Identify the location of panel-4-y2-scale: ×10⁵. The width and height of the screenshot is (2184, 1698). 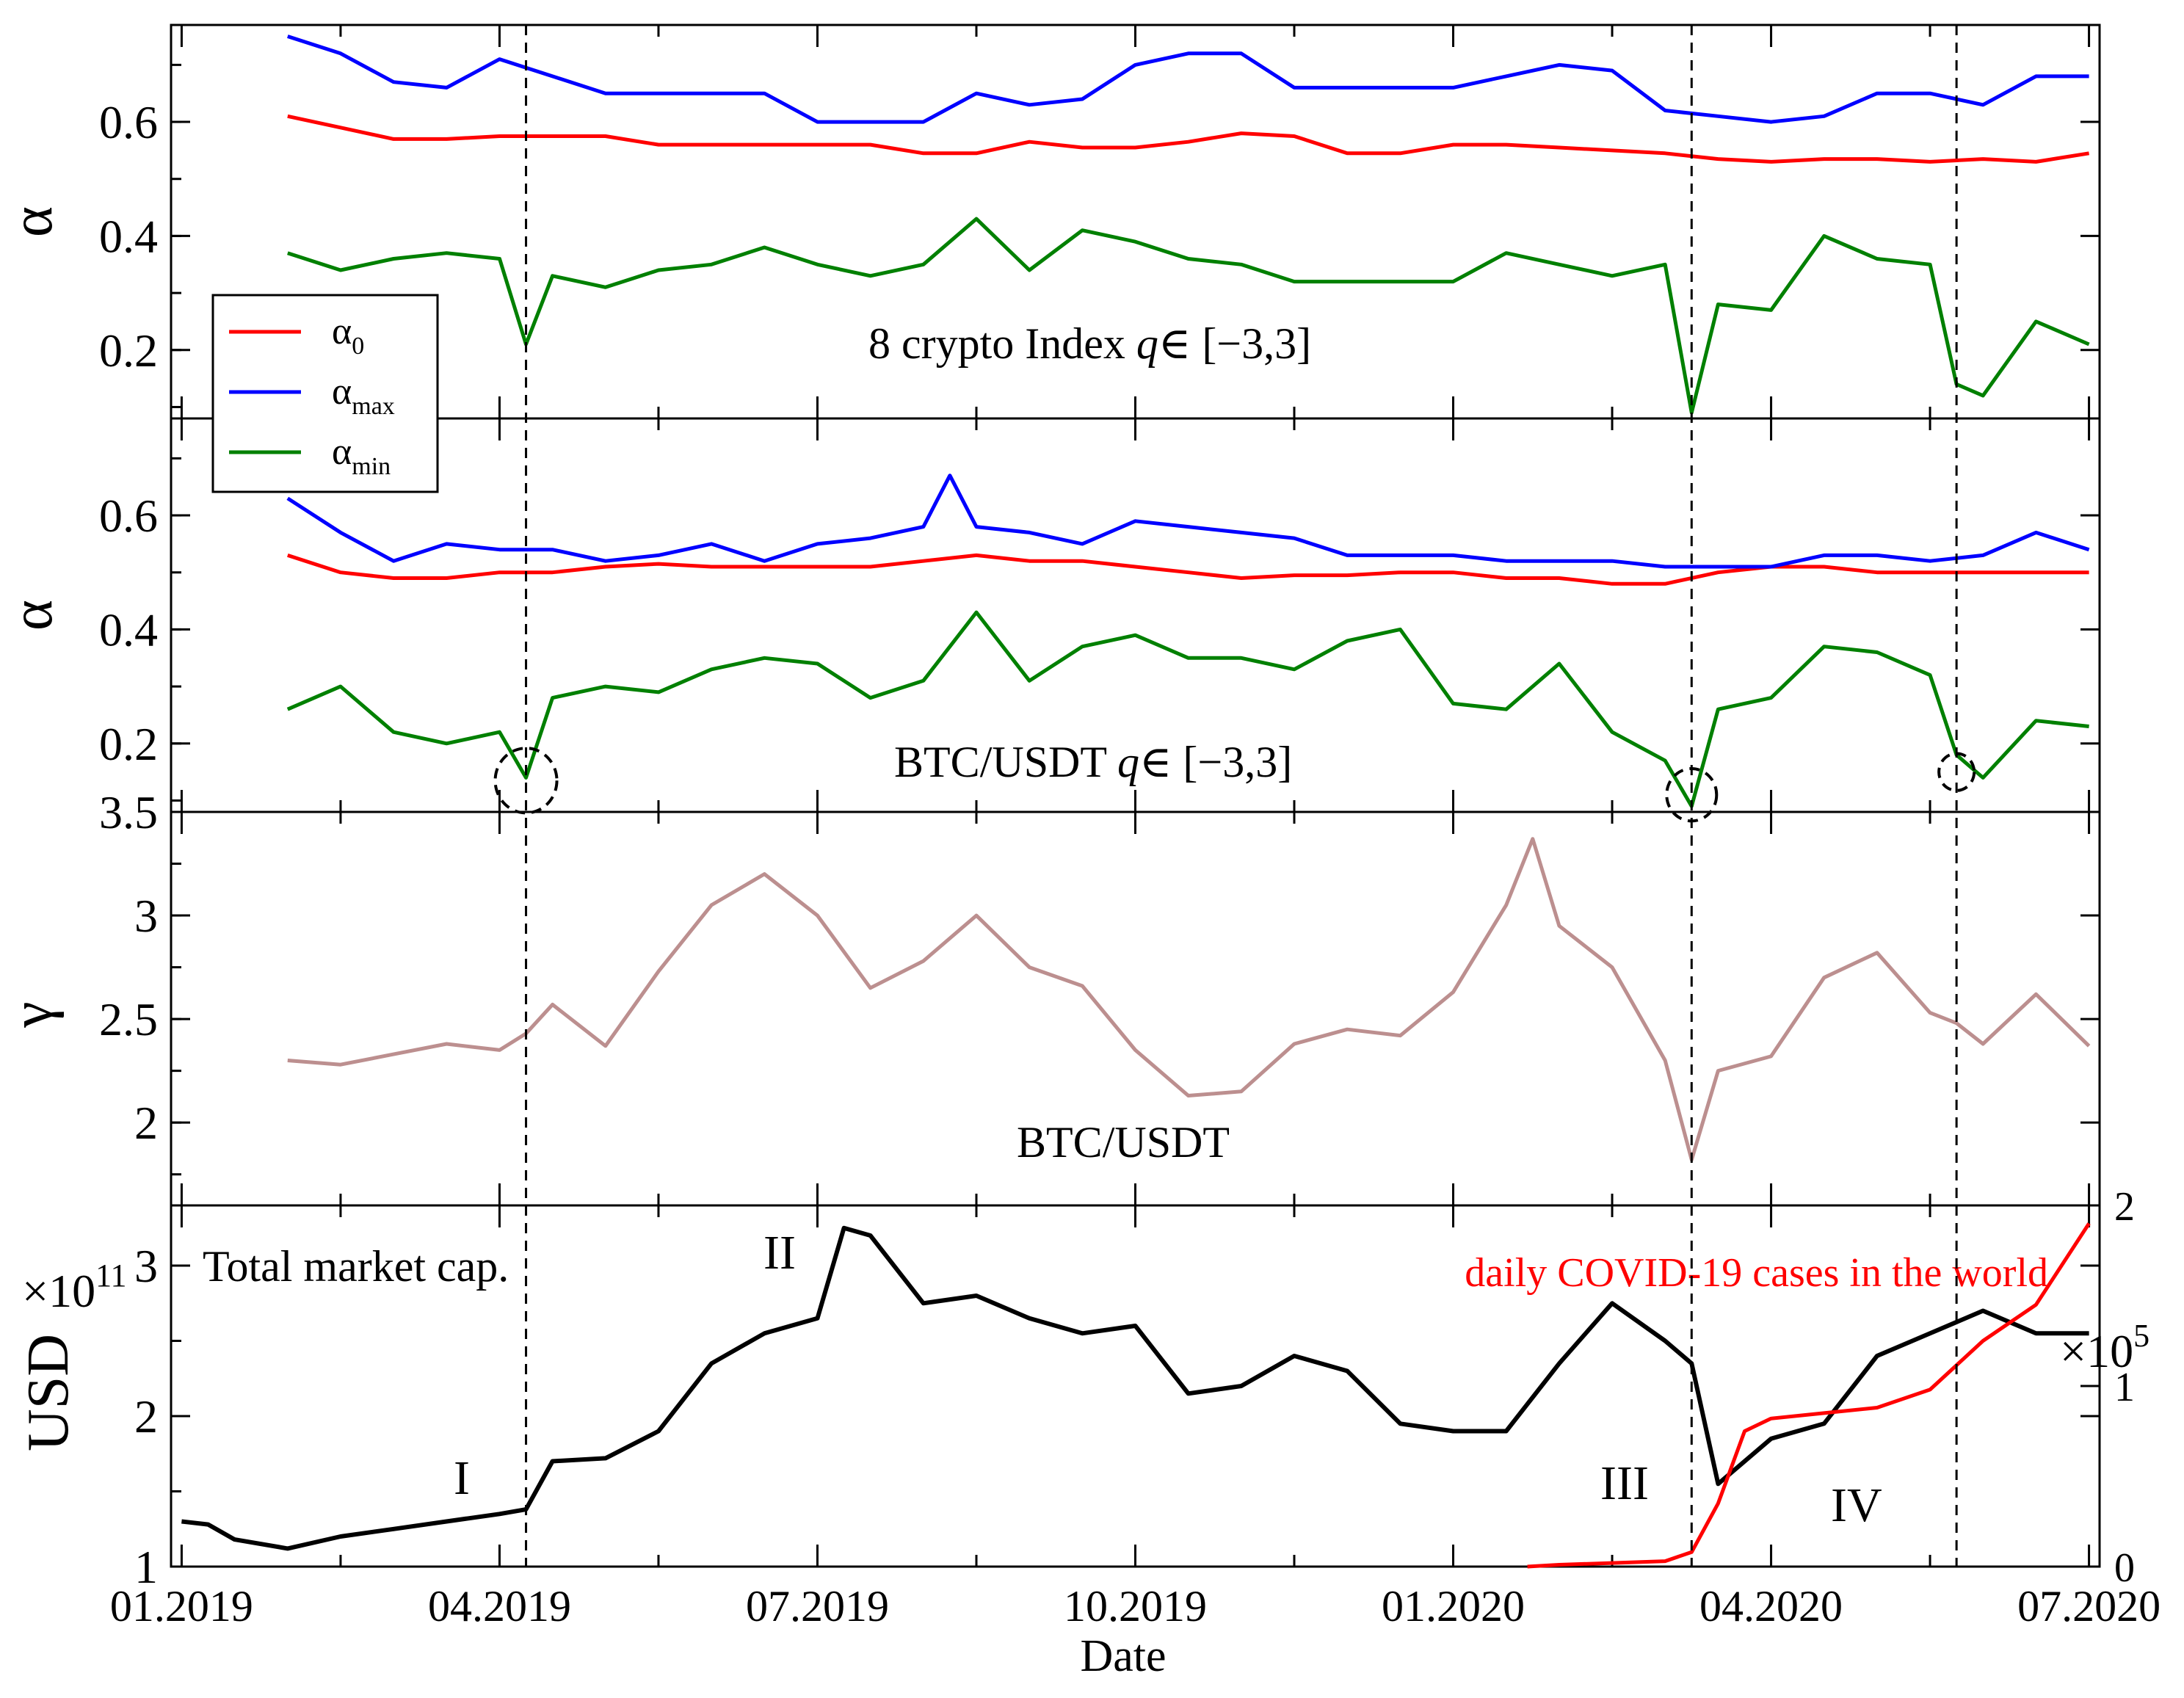
(2104, 1347).